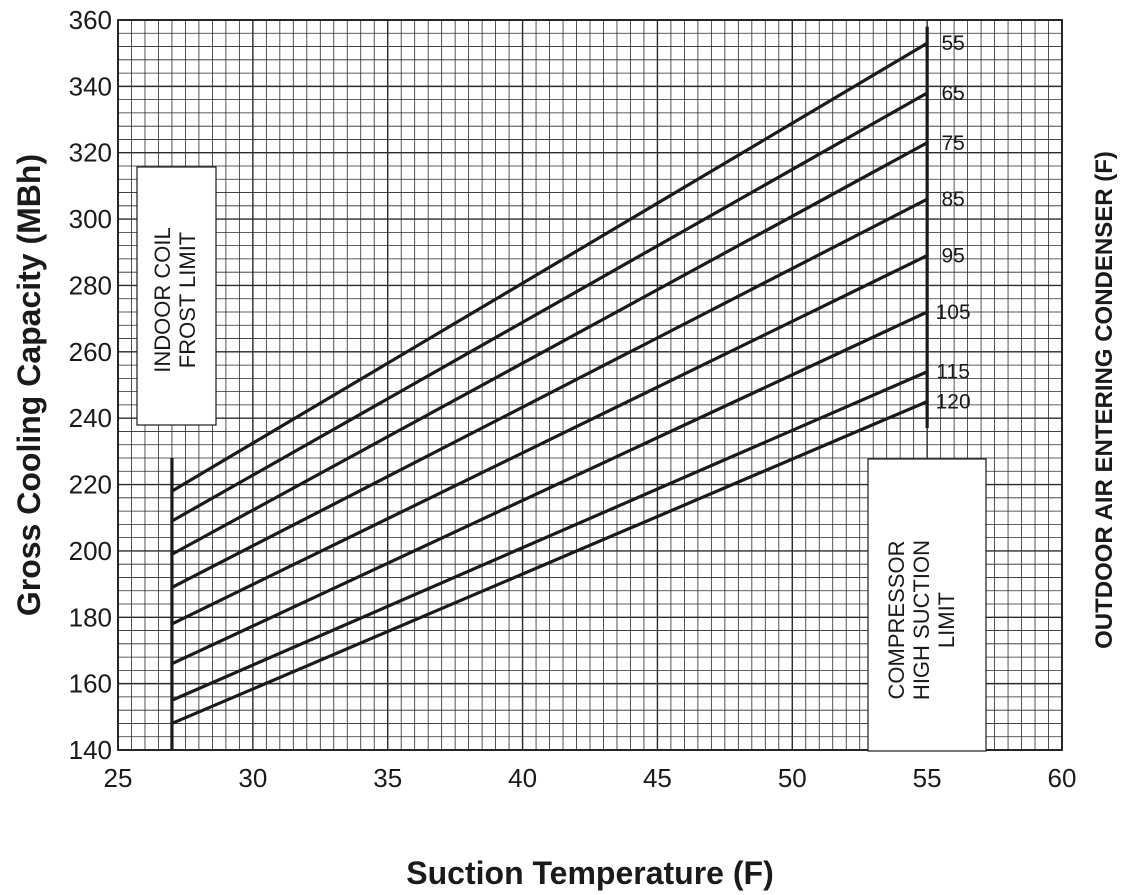 This screenshot has height=895, width=1124. Describe the element at coordinates (927, 778) in the screenshot. I see `x-tick-label: 55` at that location.